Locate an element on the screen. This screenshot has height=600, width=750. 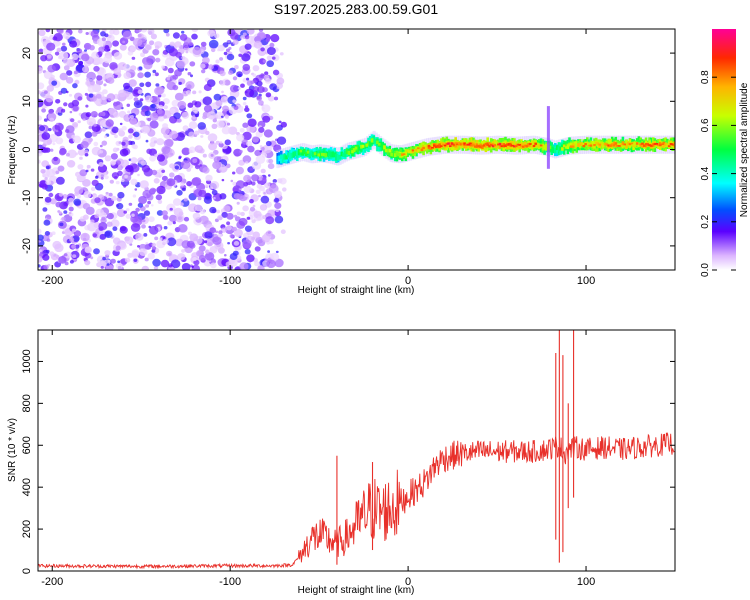
y-tick-label: 200 is located at coordinates (27, 529).